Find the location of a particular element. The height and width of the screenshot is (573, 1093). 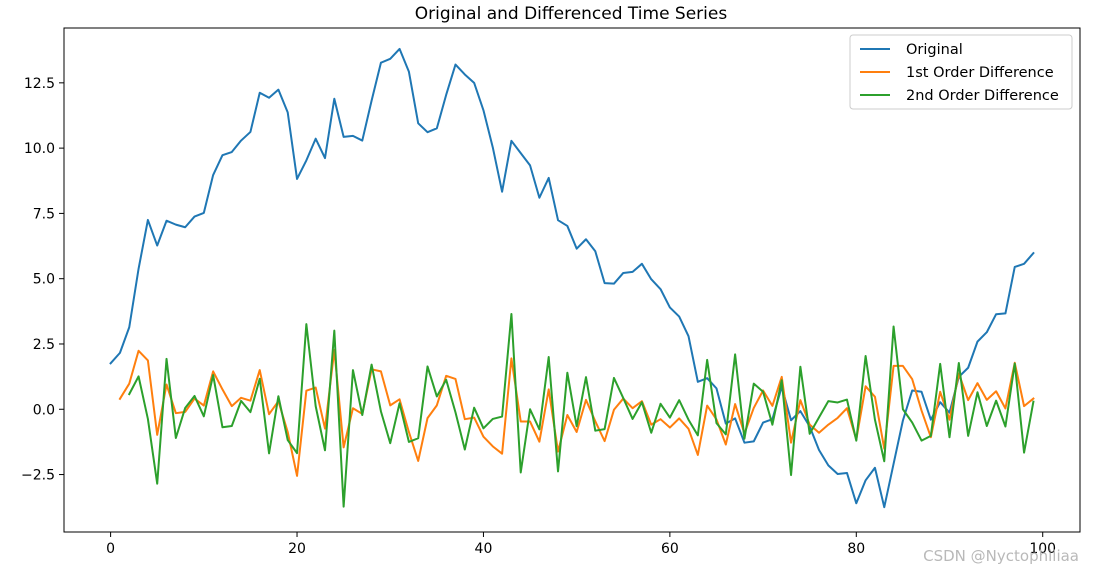

legend-label-3: 2nd Order Difference is located at coordinates (982, 96).